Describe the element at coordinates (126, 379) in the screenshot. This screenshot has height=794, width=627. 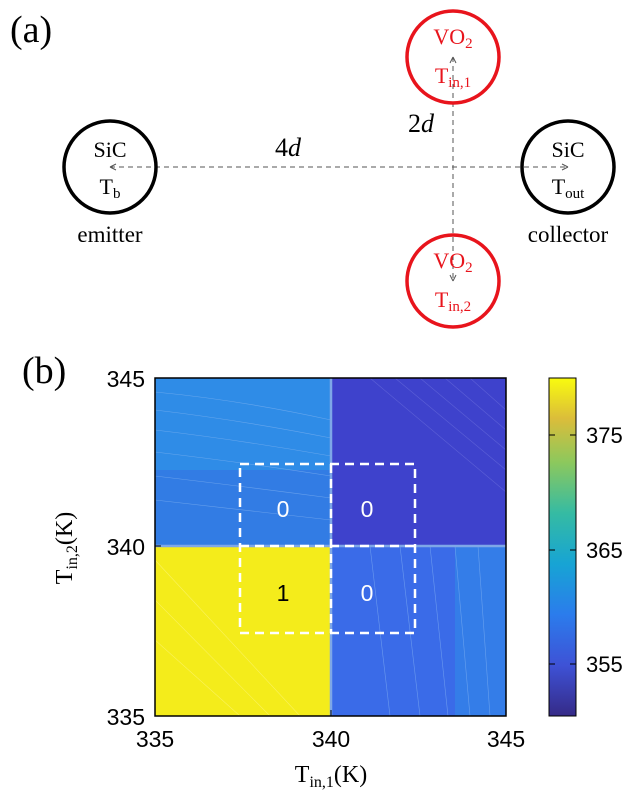
I see `y-tick-label: 345` at that location.